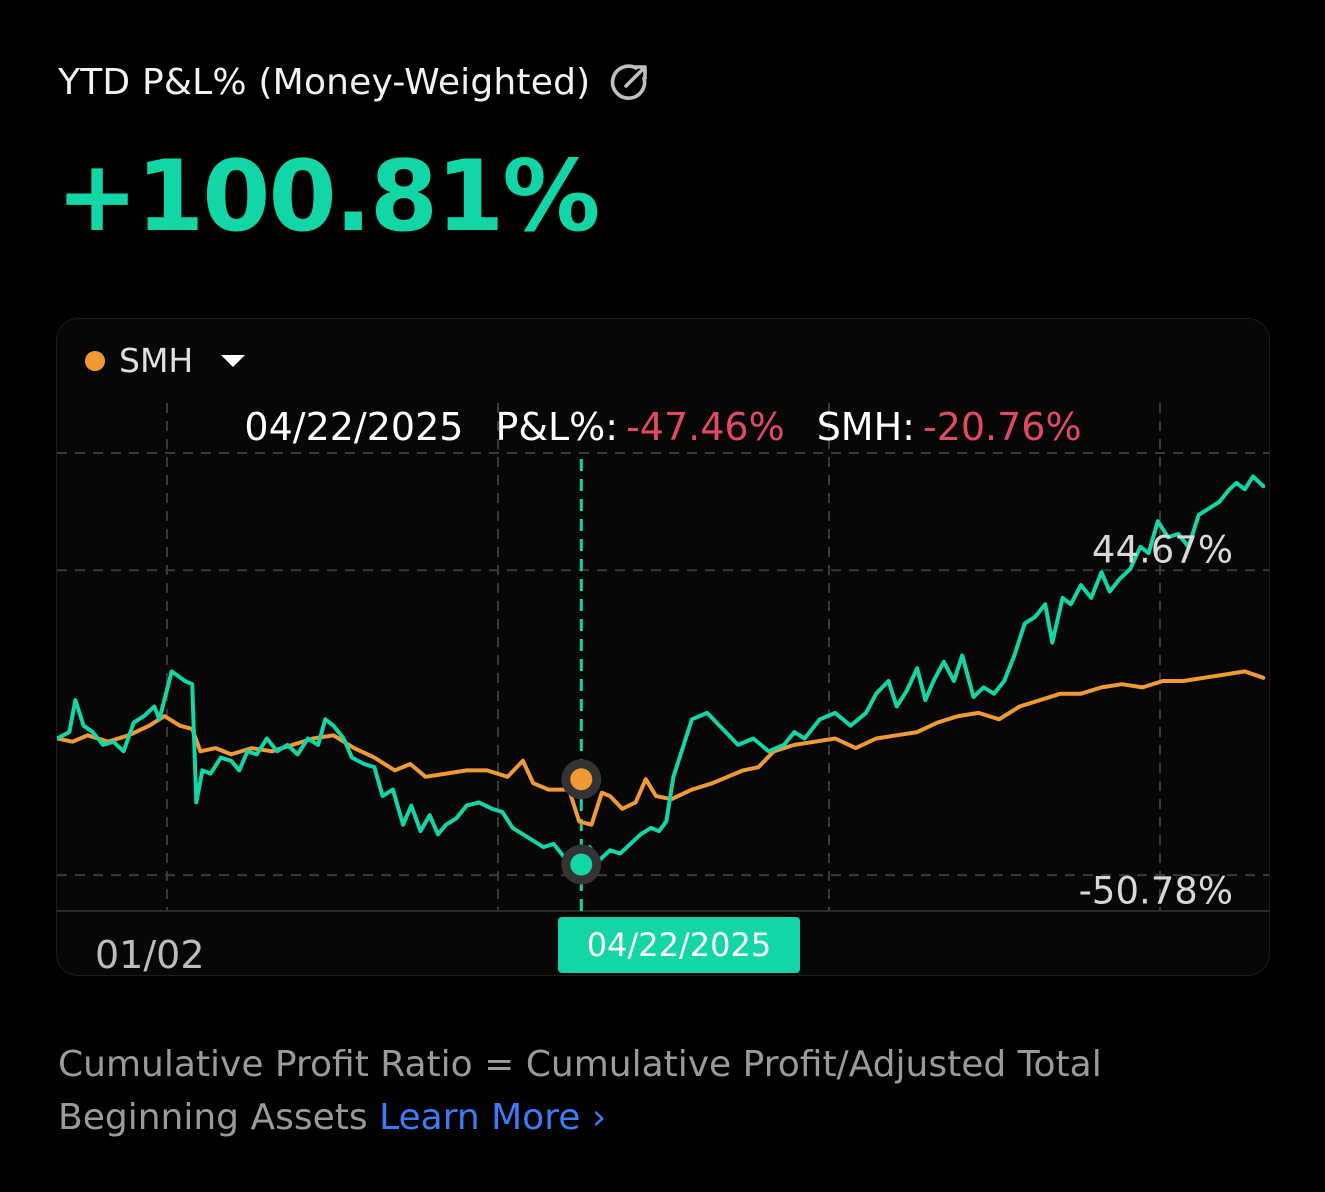 The height and width of the screenshot is (1192, 1325). What do you see at coordinates (150, 954) in the screenshot?
I see `x-axis-start-label: 01/02` at bounding box center [150, 954].